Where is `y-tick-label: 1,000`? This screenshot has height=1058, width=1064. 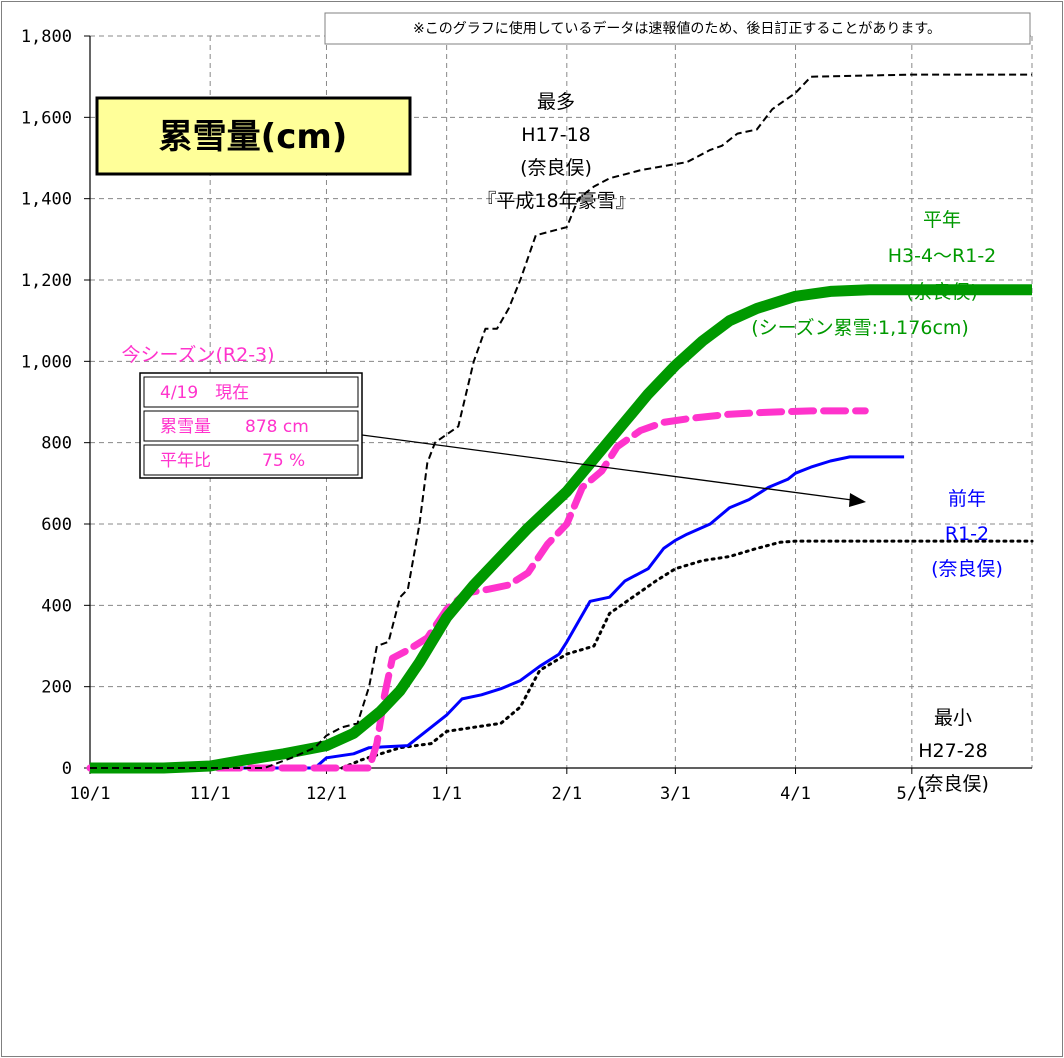
y-tick-label: 1,000 is located at coordinates (46, 362).